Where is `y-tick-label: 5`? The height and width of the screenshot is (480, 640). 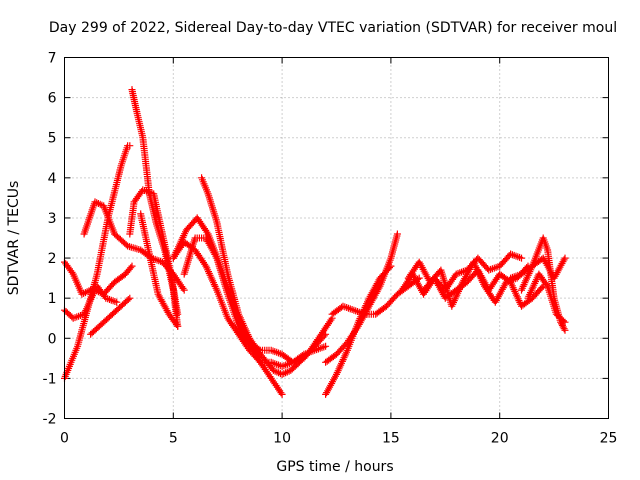
y-tick-label: 5 is located at coordinates (52, 139).